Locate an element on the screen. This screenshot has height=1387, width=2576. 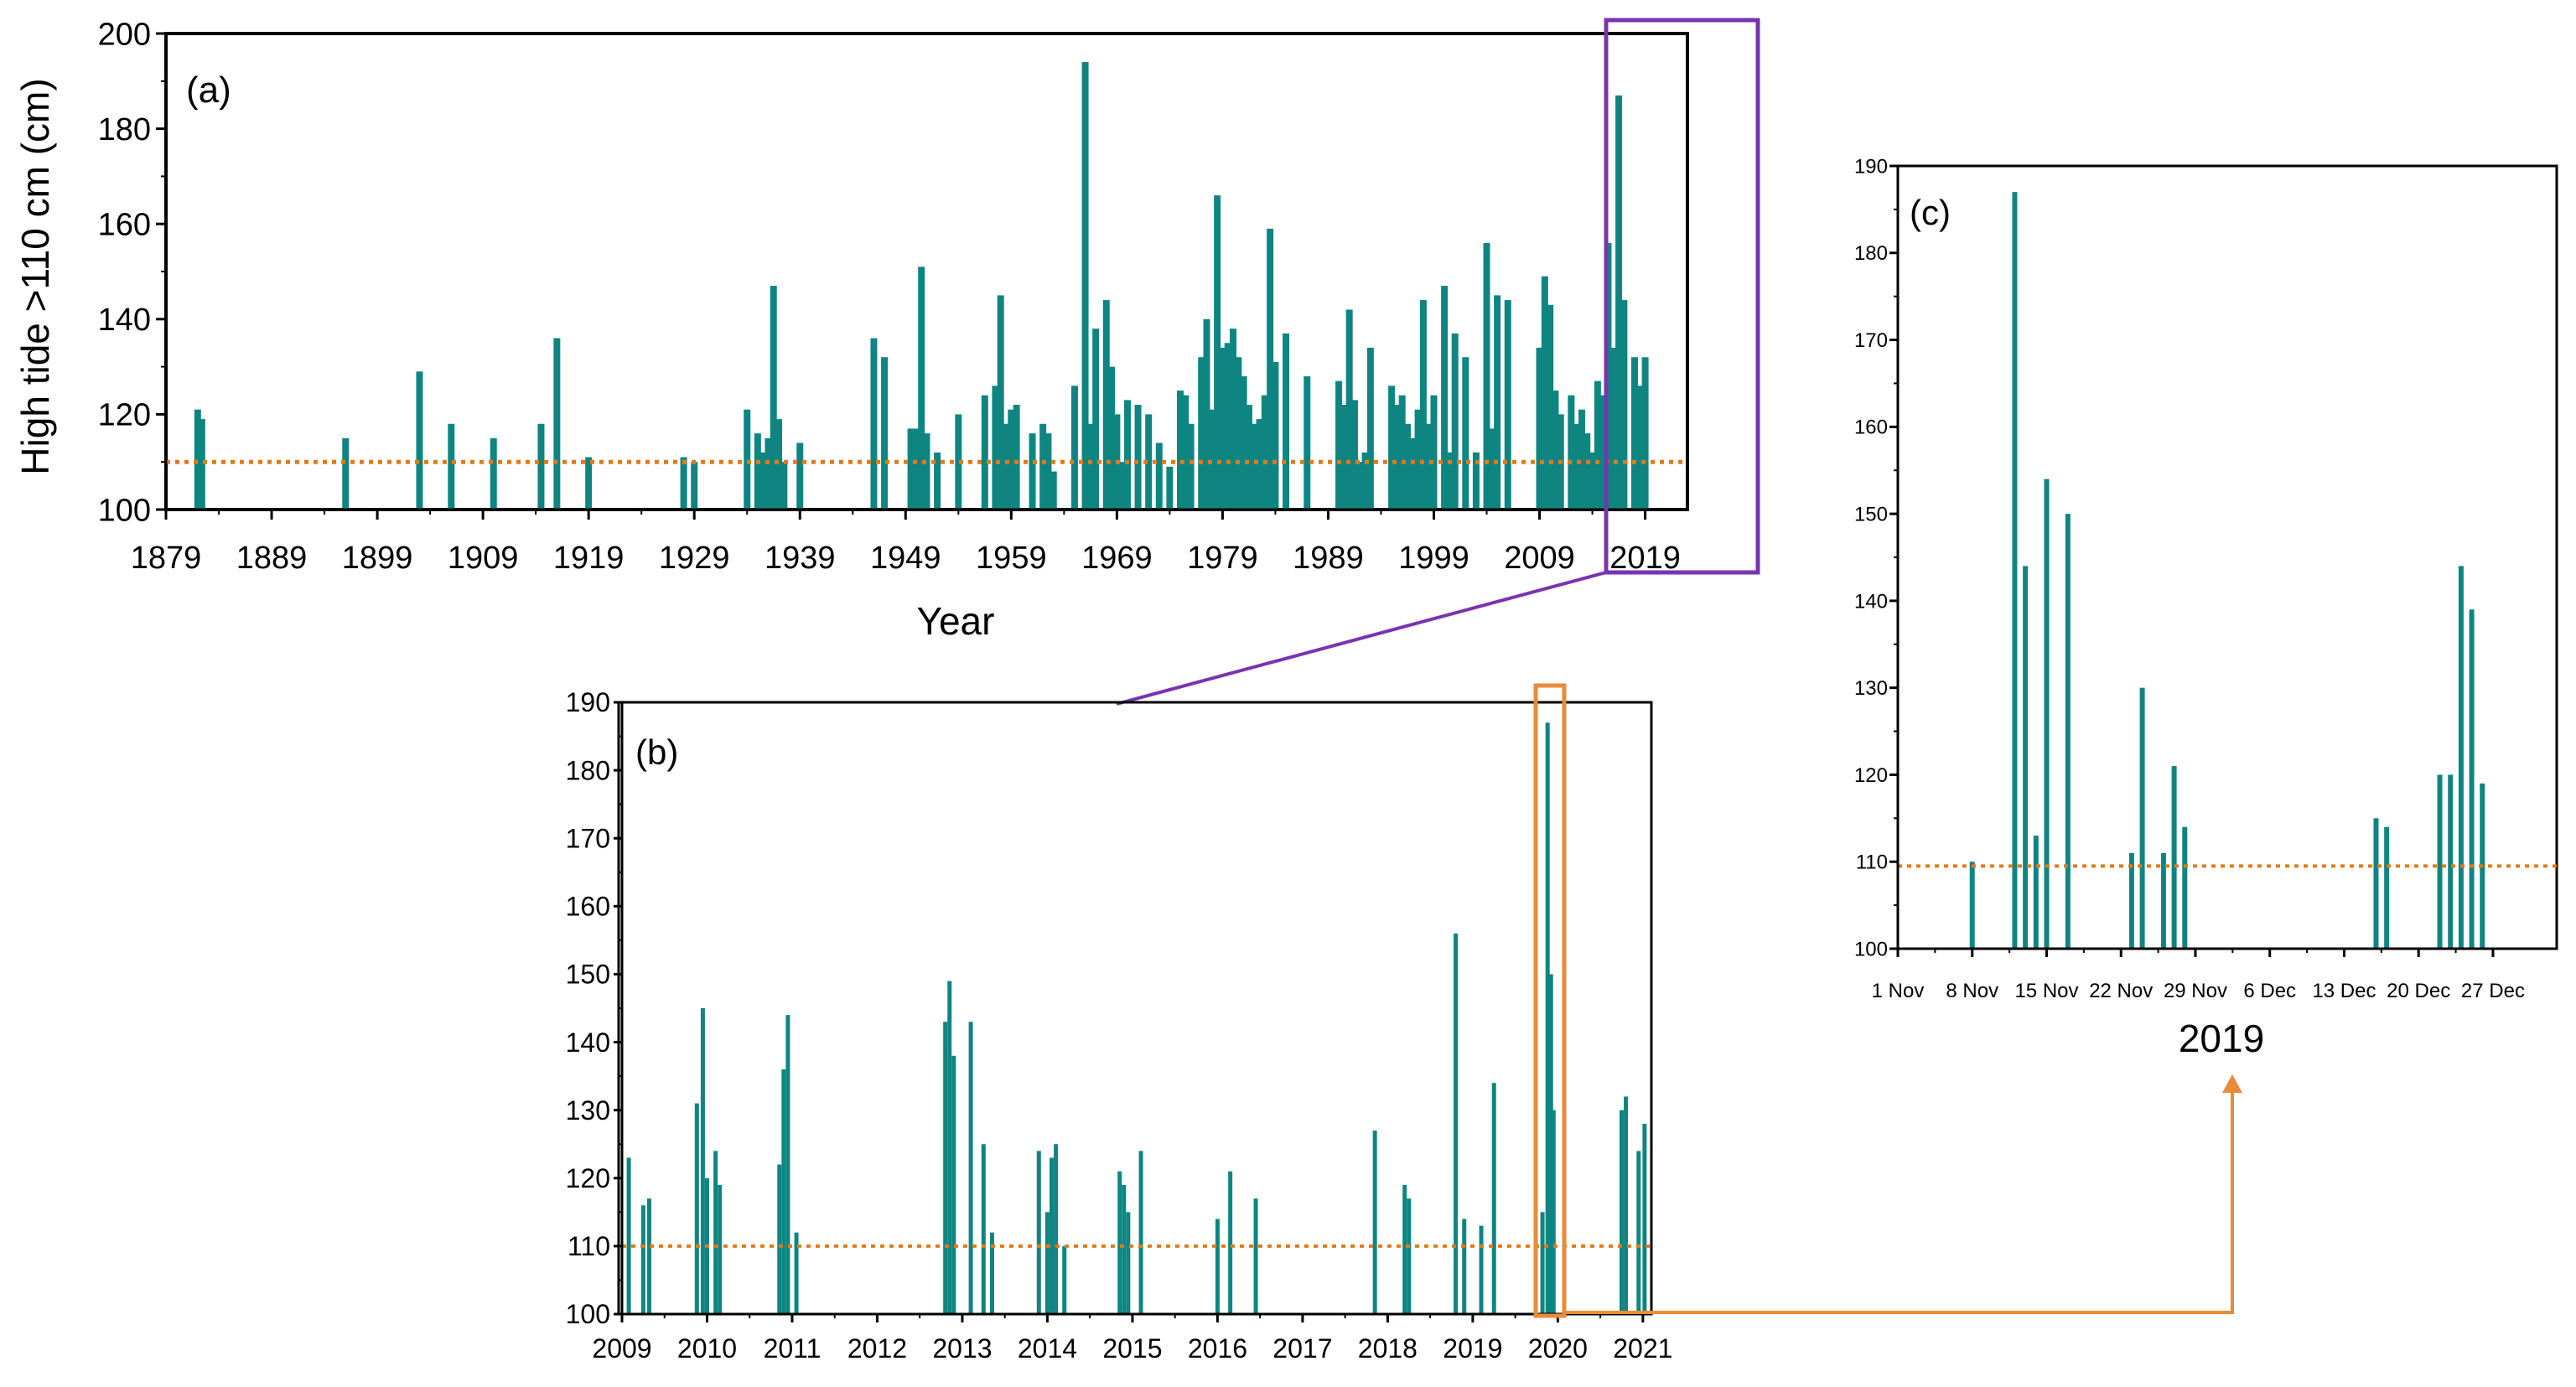
connector-a-to-b is located at coordinates (1361, 638).